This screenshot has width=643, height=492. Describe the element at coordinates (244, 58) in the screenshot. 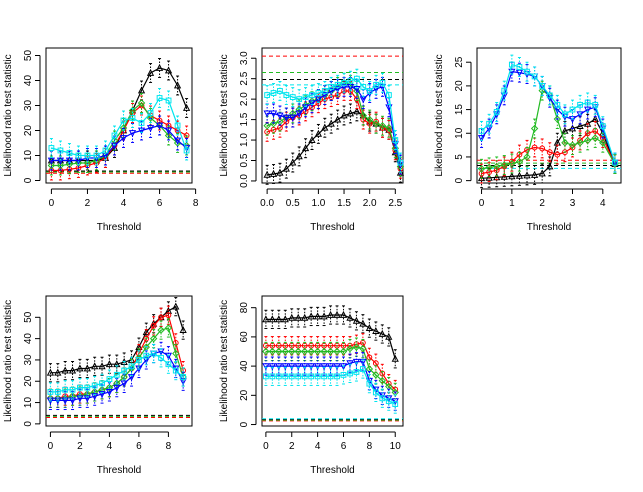

I see `y-tick-label: 3.0` at that location.